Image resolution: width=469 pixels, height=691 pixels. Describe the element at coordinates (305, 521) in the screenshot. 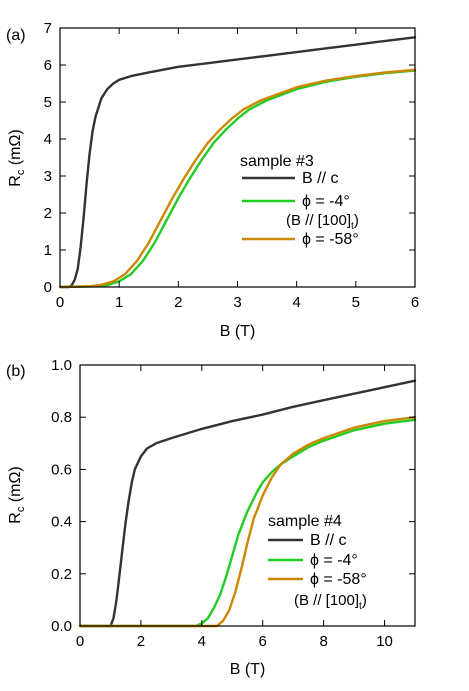

I see `legend-title: sample #4` at that location.